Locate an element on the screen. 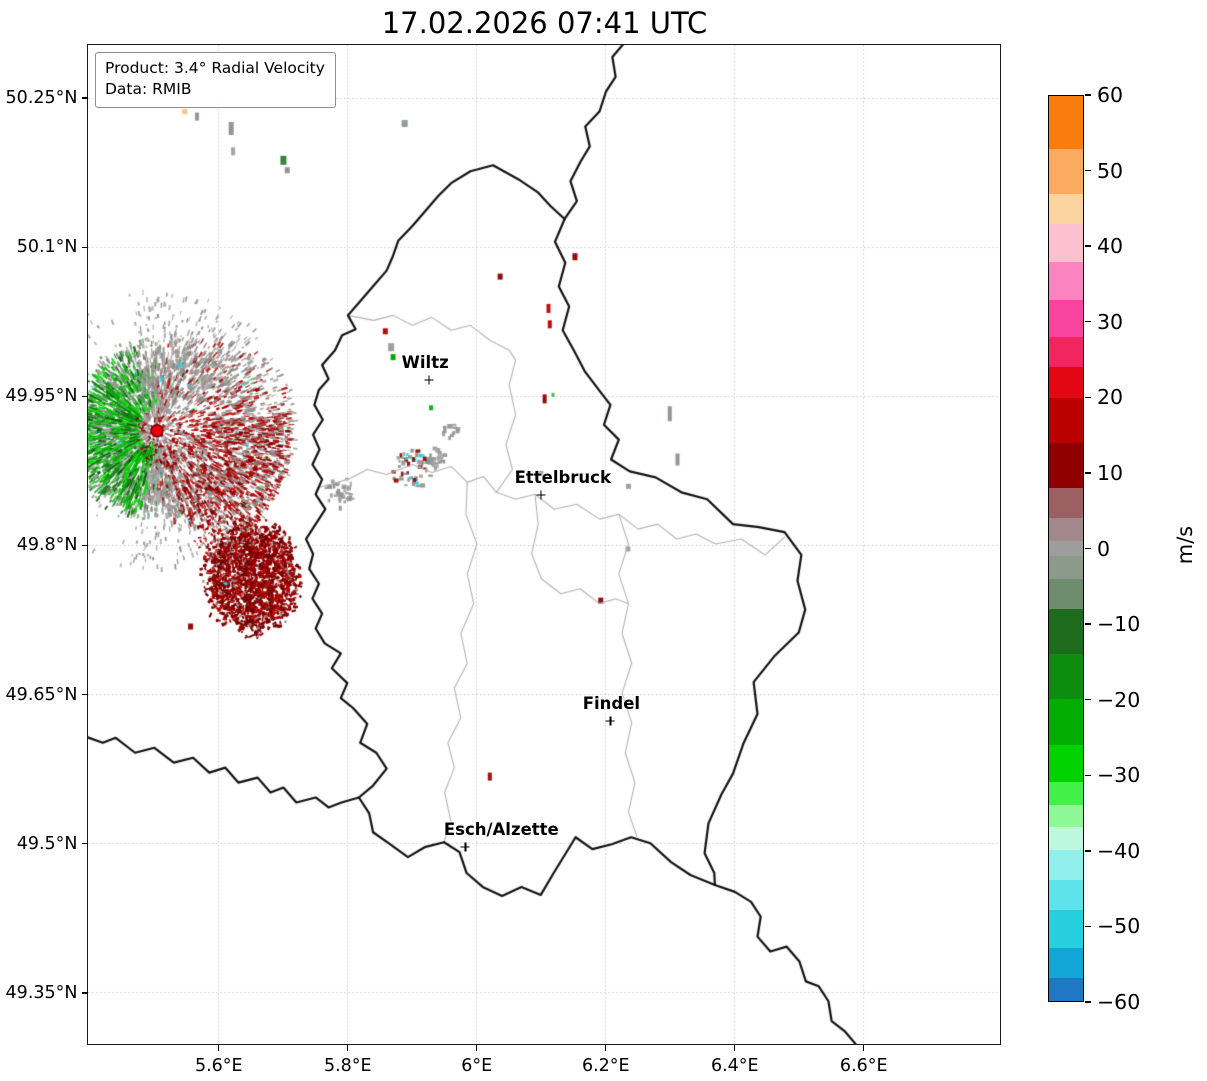 The image size is (1207, 1081). colorbar-tick-label: 0 is located at coordinates (1104, 548).